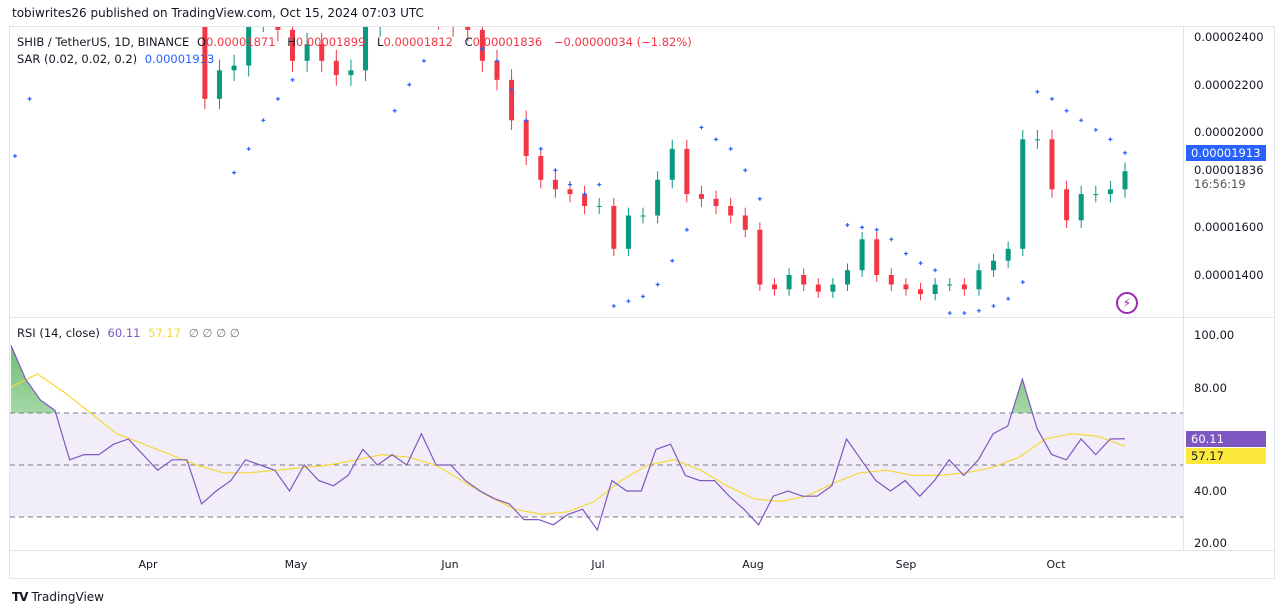  Describe the element at coordinates (1127, 303) in the screenshot. I see `lightning-icon: ⚡` at that location.